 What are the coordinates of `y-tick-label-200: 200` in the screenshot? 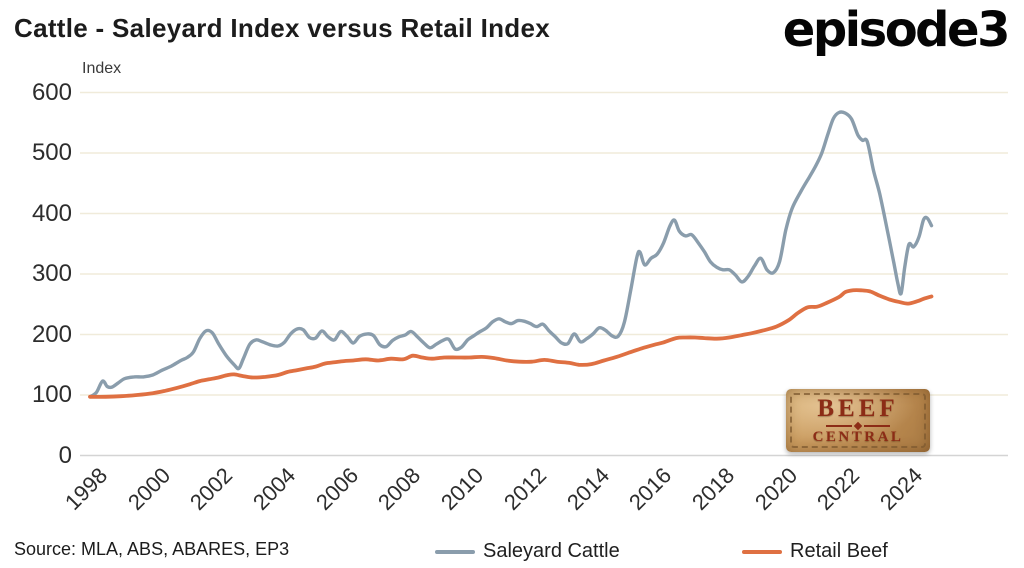 It's located at (51, 334).